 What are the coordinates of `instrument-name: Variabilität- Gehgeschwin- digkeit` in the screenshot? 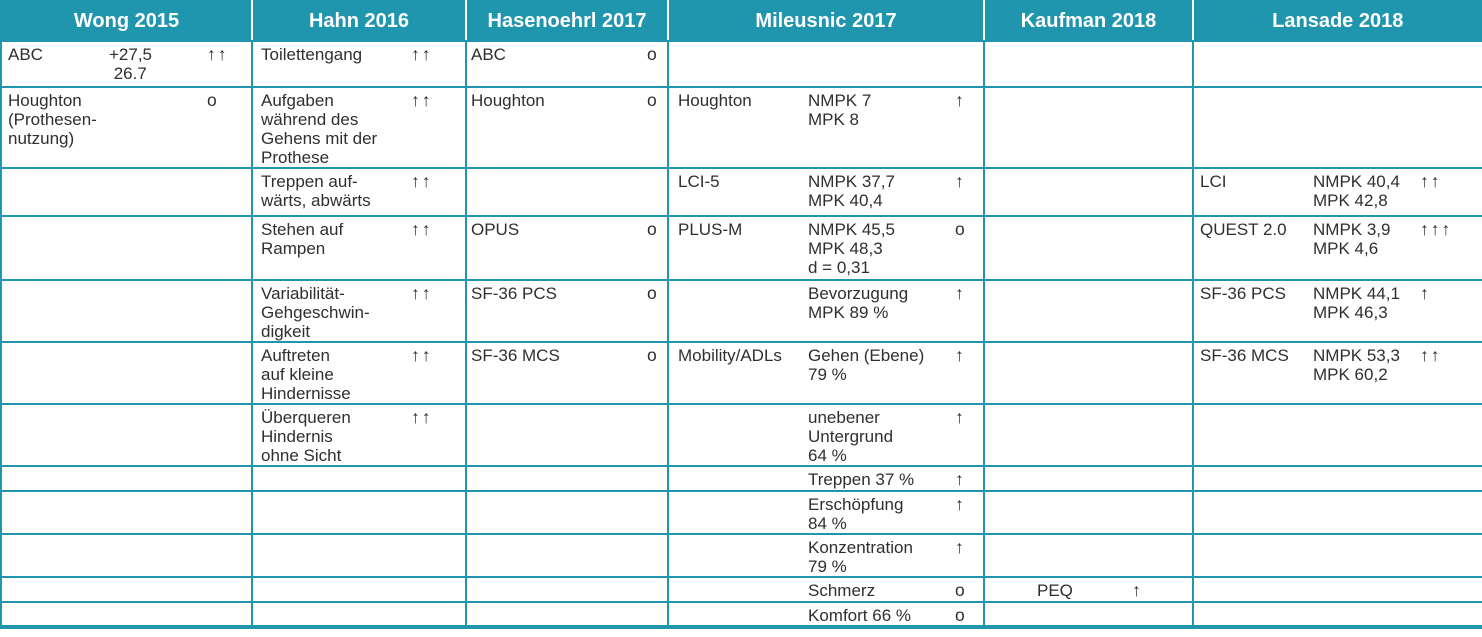 It's located at (315, 312).